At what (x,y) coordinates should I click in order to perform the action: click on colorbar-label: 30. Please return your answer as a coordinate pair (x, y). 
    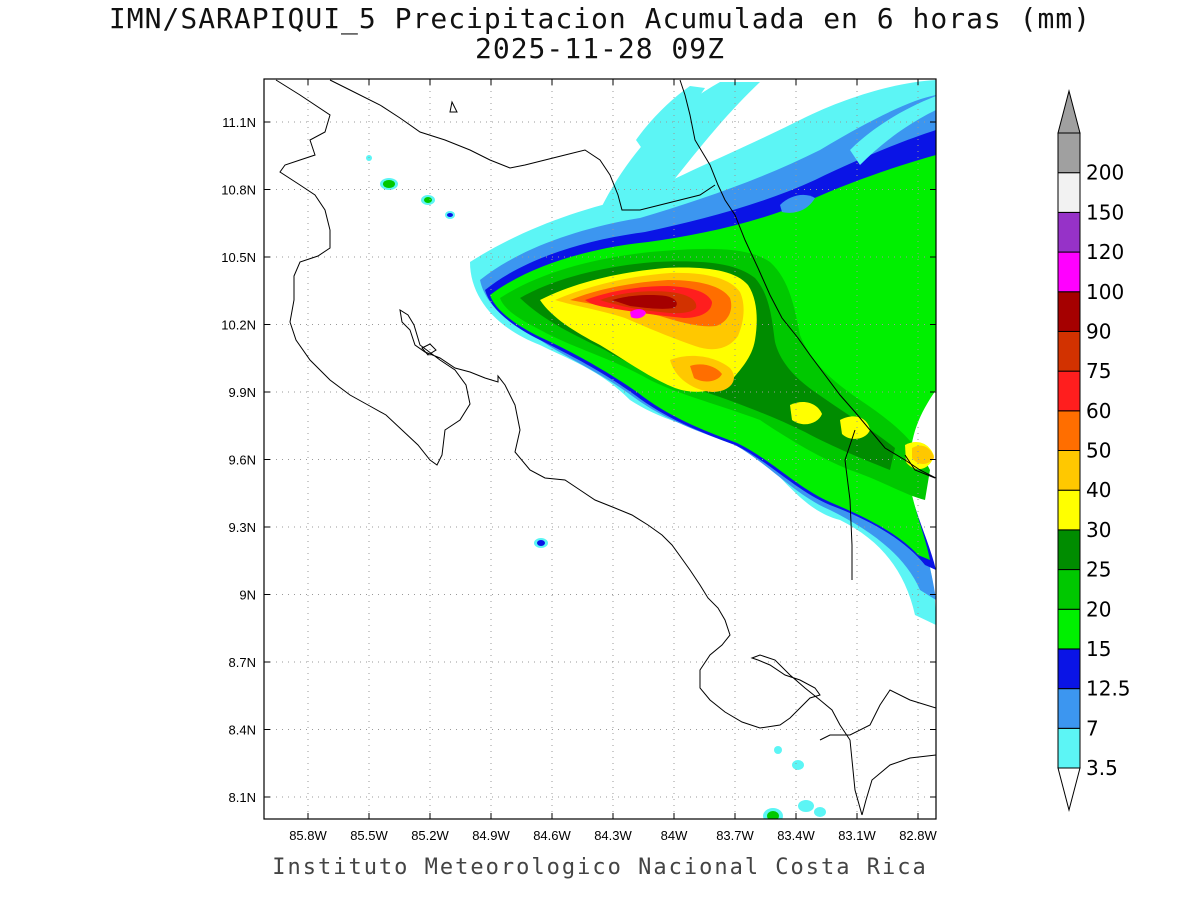
    Looking at the image, I should click on (1098, 530).